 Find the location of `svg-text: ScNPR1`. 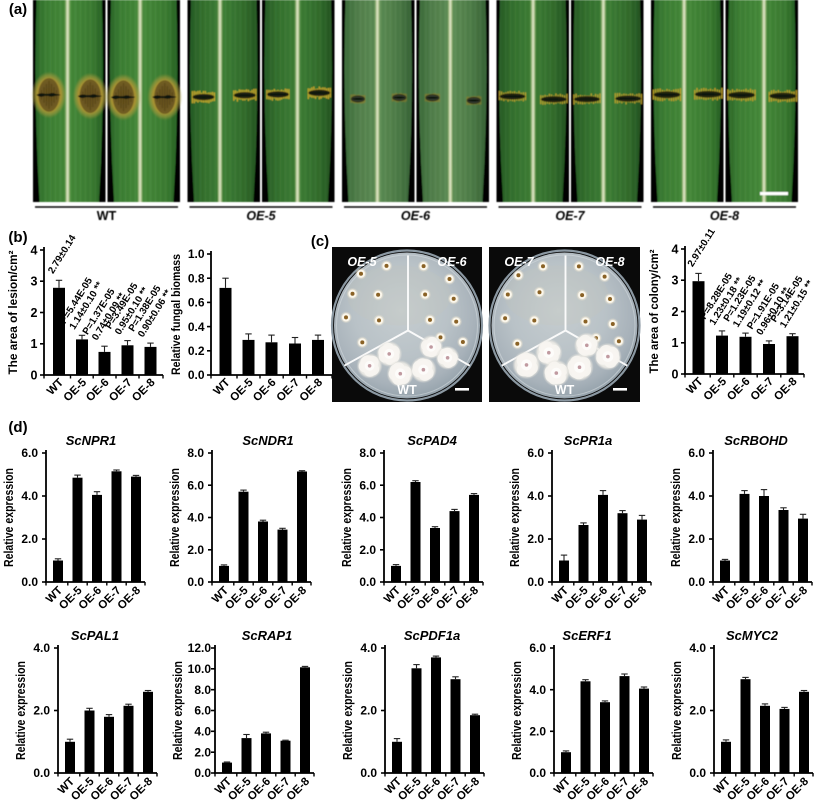

svg-text: ScNPR1 is located at coordinates (91, 440).